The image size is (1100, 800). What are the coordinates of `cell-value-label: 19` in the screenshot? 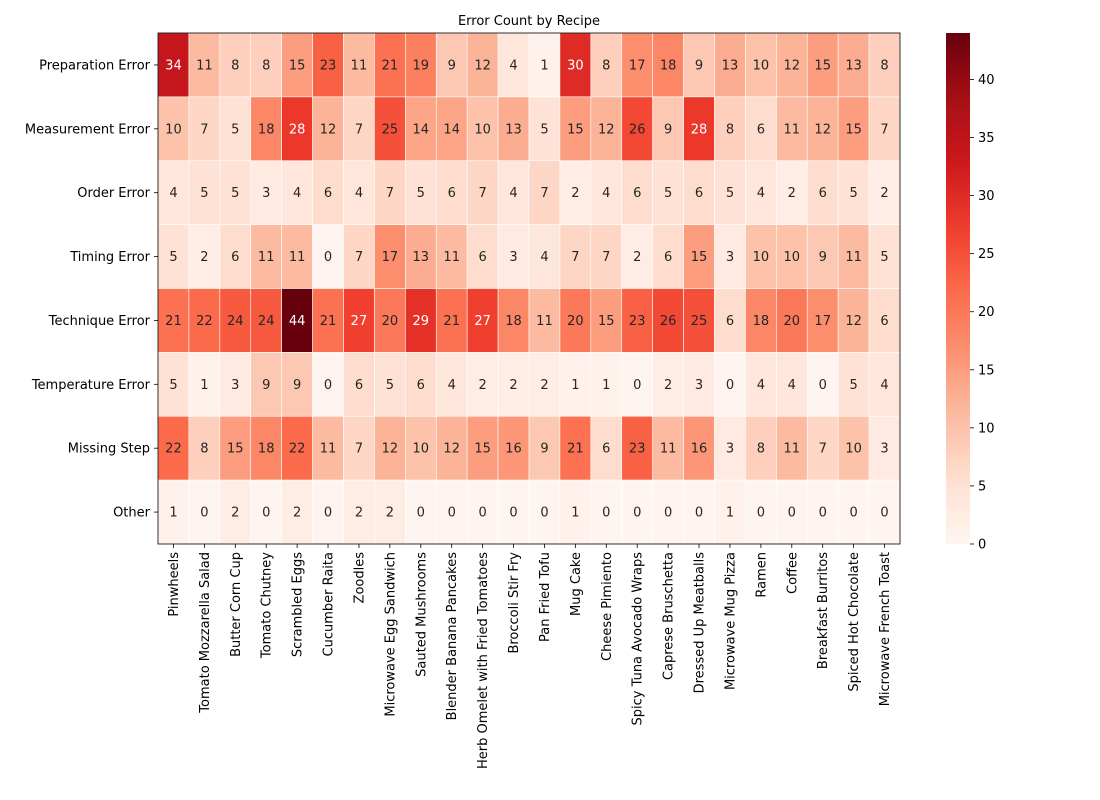 It's located at (421, 65).